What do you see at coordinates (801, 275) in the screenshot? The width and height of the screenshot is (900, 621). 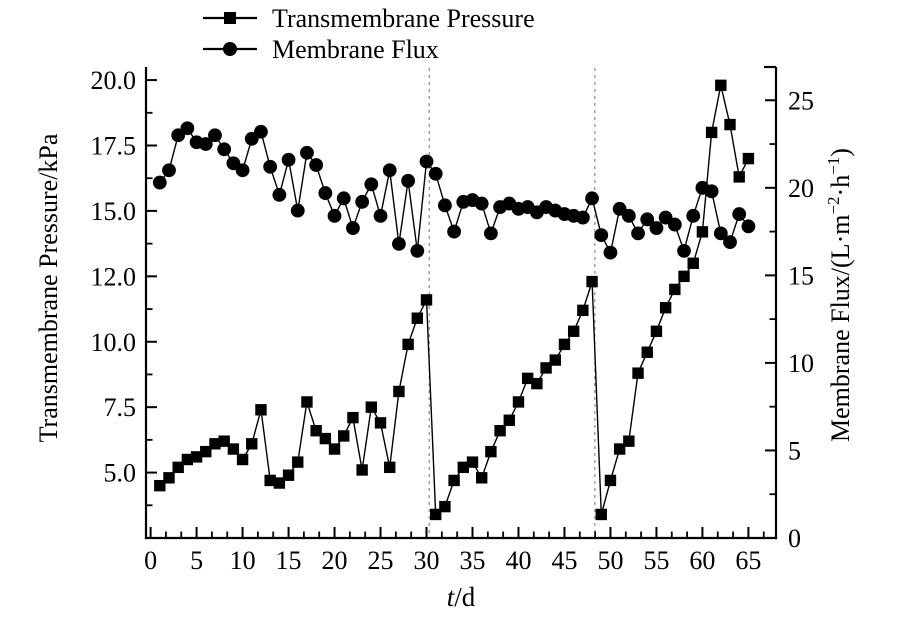 I see `right-tick-label: 15` at bounding box center [801, 275].